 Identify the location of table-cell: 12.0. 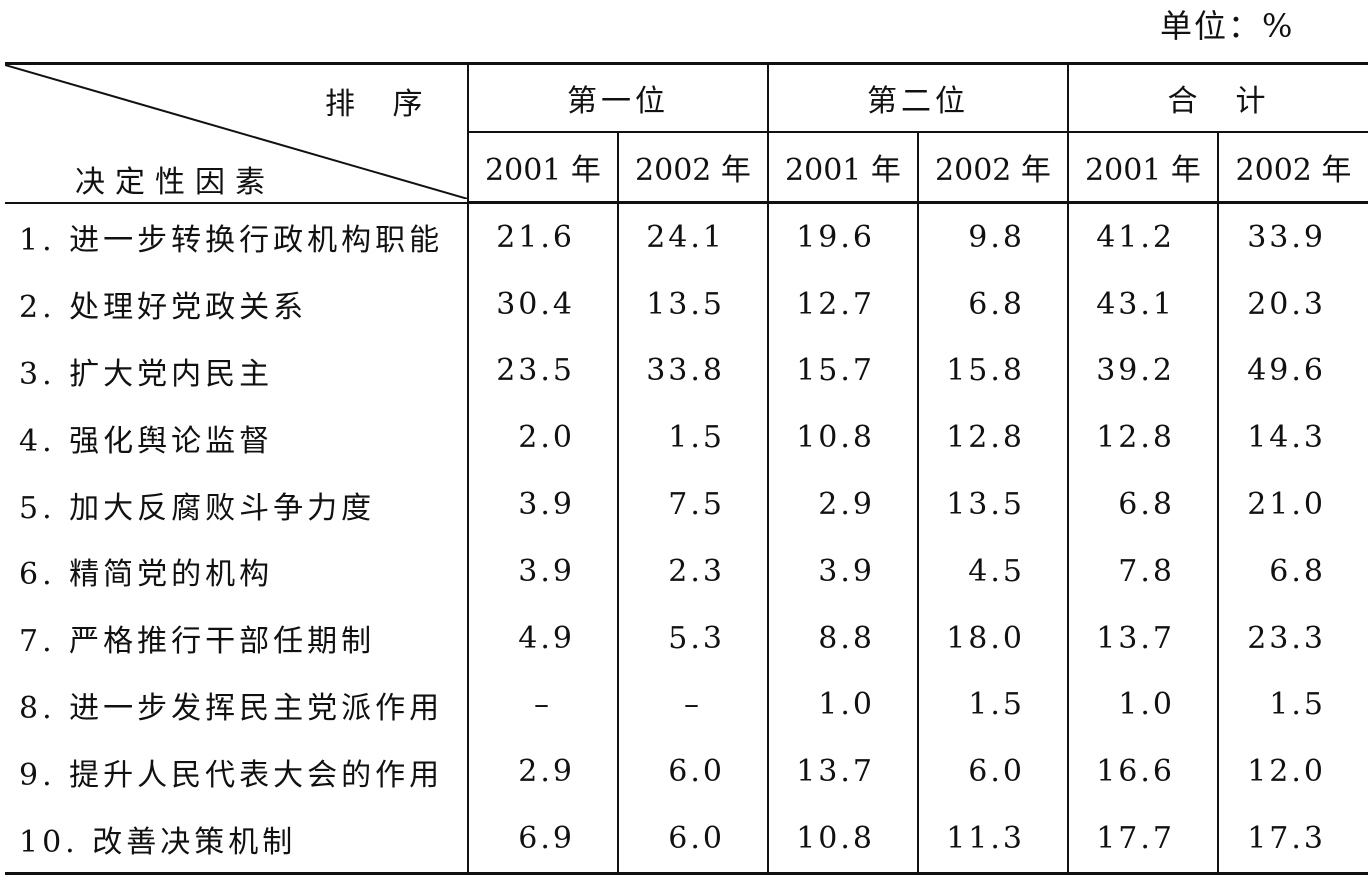
(1292, 772).